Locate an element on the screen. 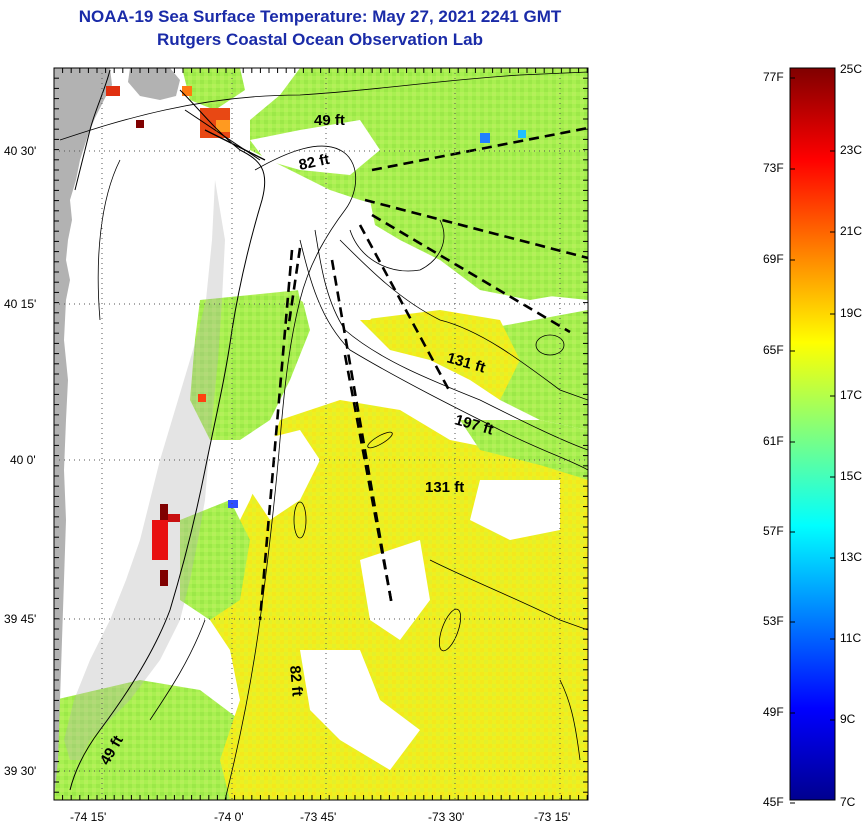  colorbar-c-label: 19C is located at coordinates (851, 313).